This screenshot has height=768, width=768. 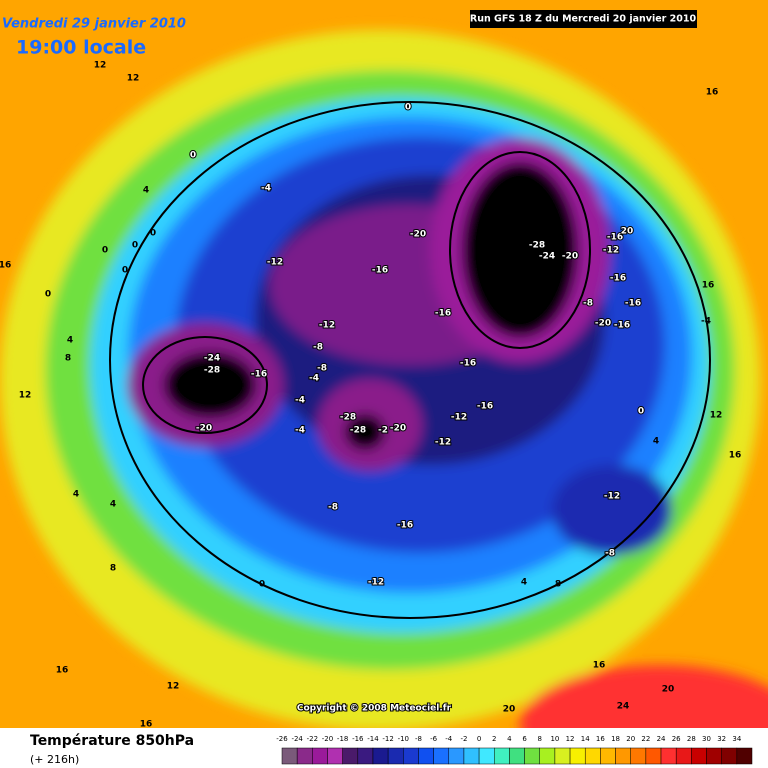 I want to click on scale-label: 30, so click(x=706, y=739).